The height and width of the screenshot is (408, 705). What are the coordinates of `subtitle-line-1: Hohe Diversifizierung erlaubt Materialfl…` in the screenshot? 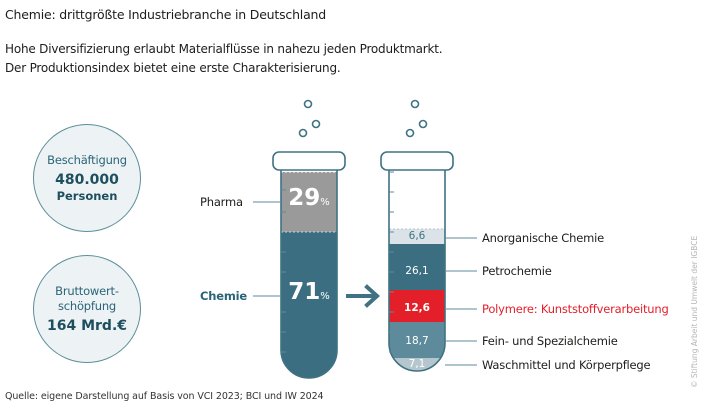 It's located at (224, 49).